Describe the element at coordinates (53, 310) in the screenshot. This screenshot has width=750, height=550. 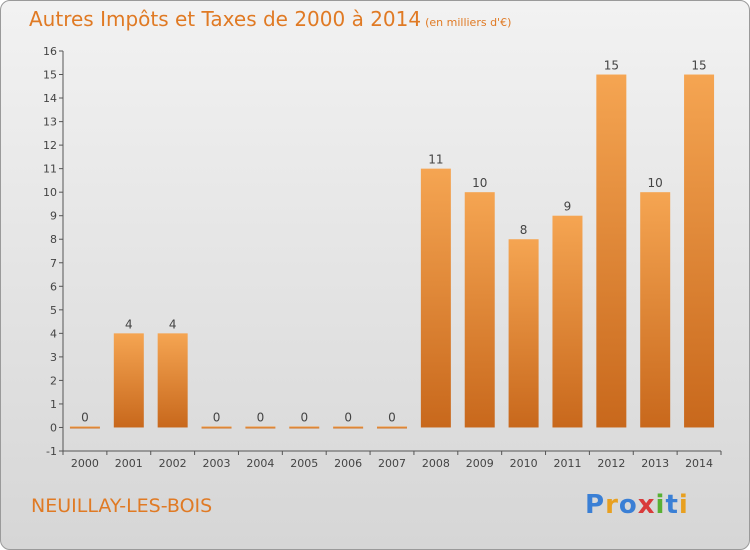
I see `y-tick-label: 5` at that location.